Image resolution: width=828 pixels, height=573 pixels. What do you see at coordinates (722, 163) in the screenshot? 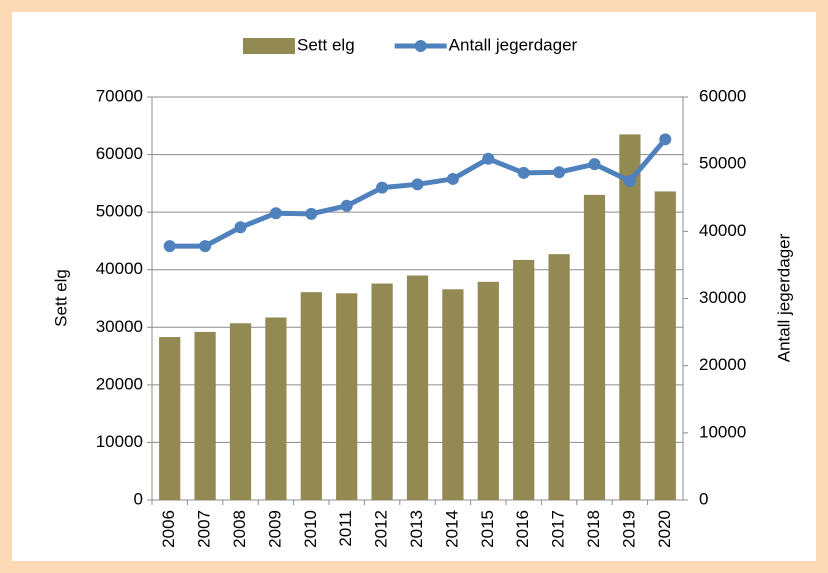
I see `y2-tick-label: 50000` at bounding box center [722, 163].